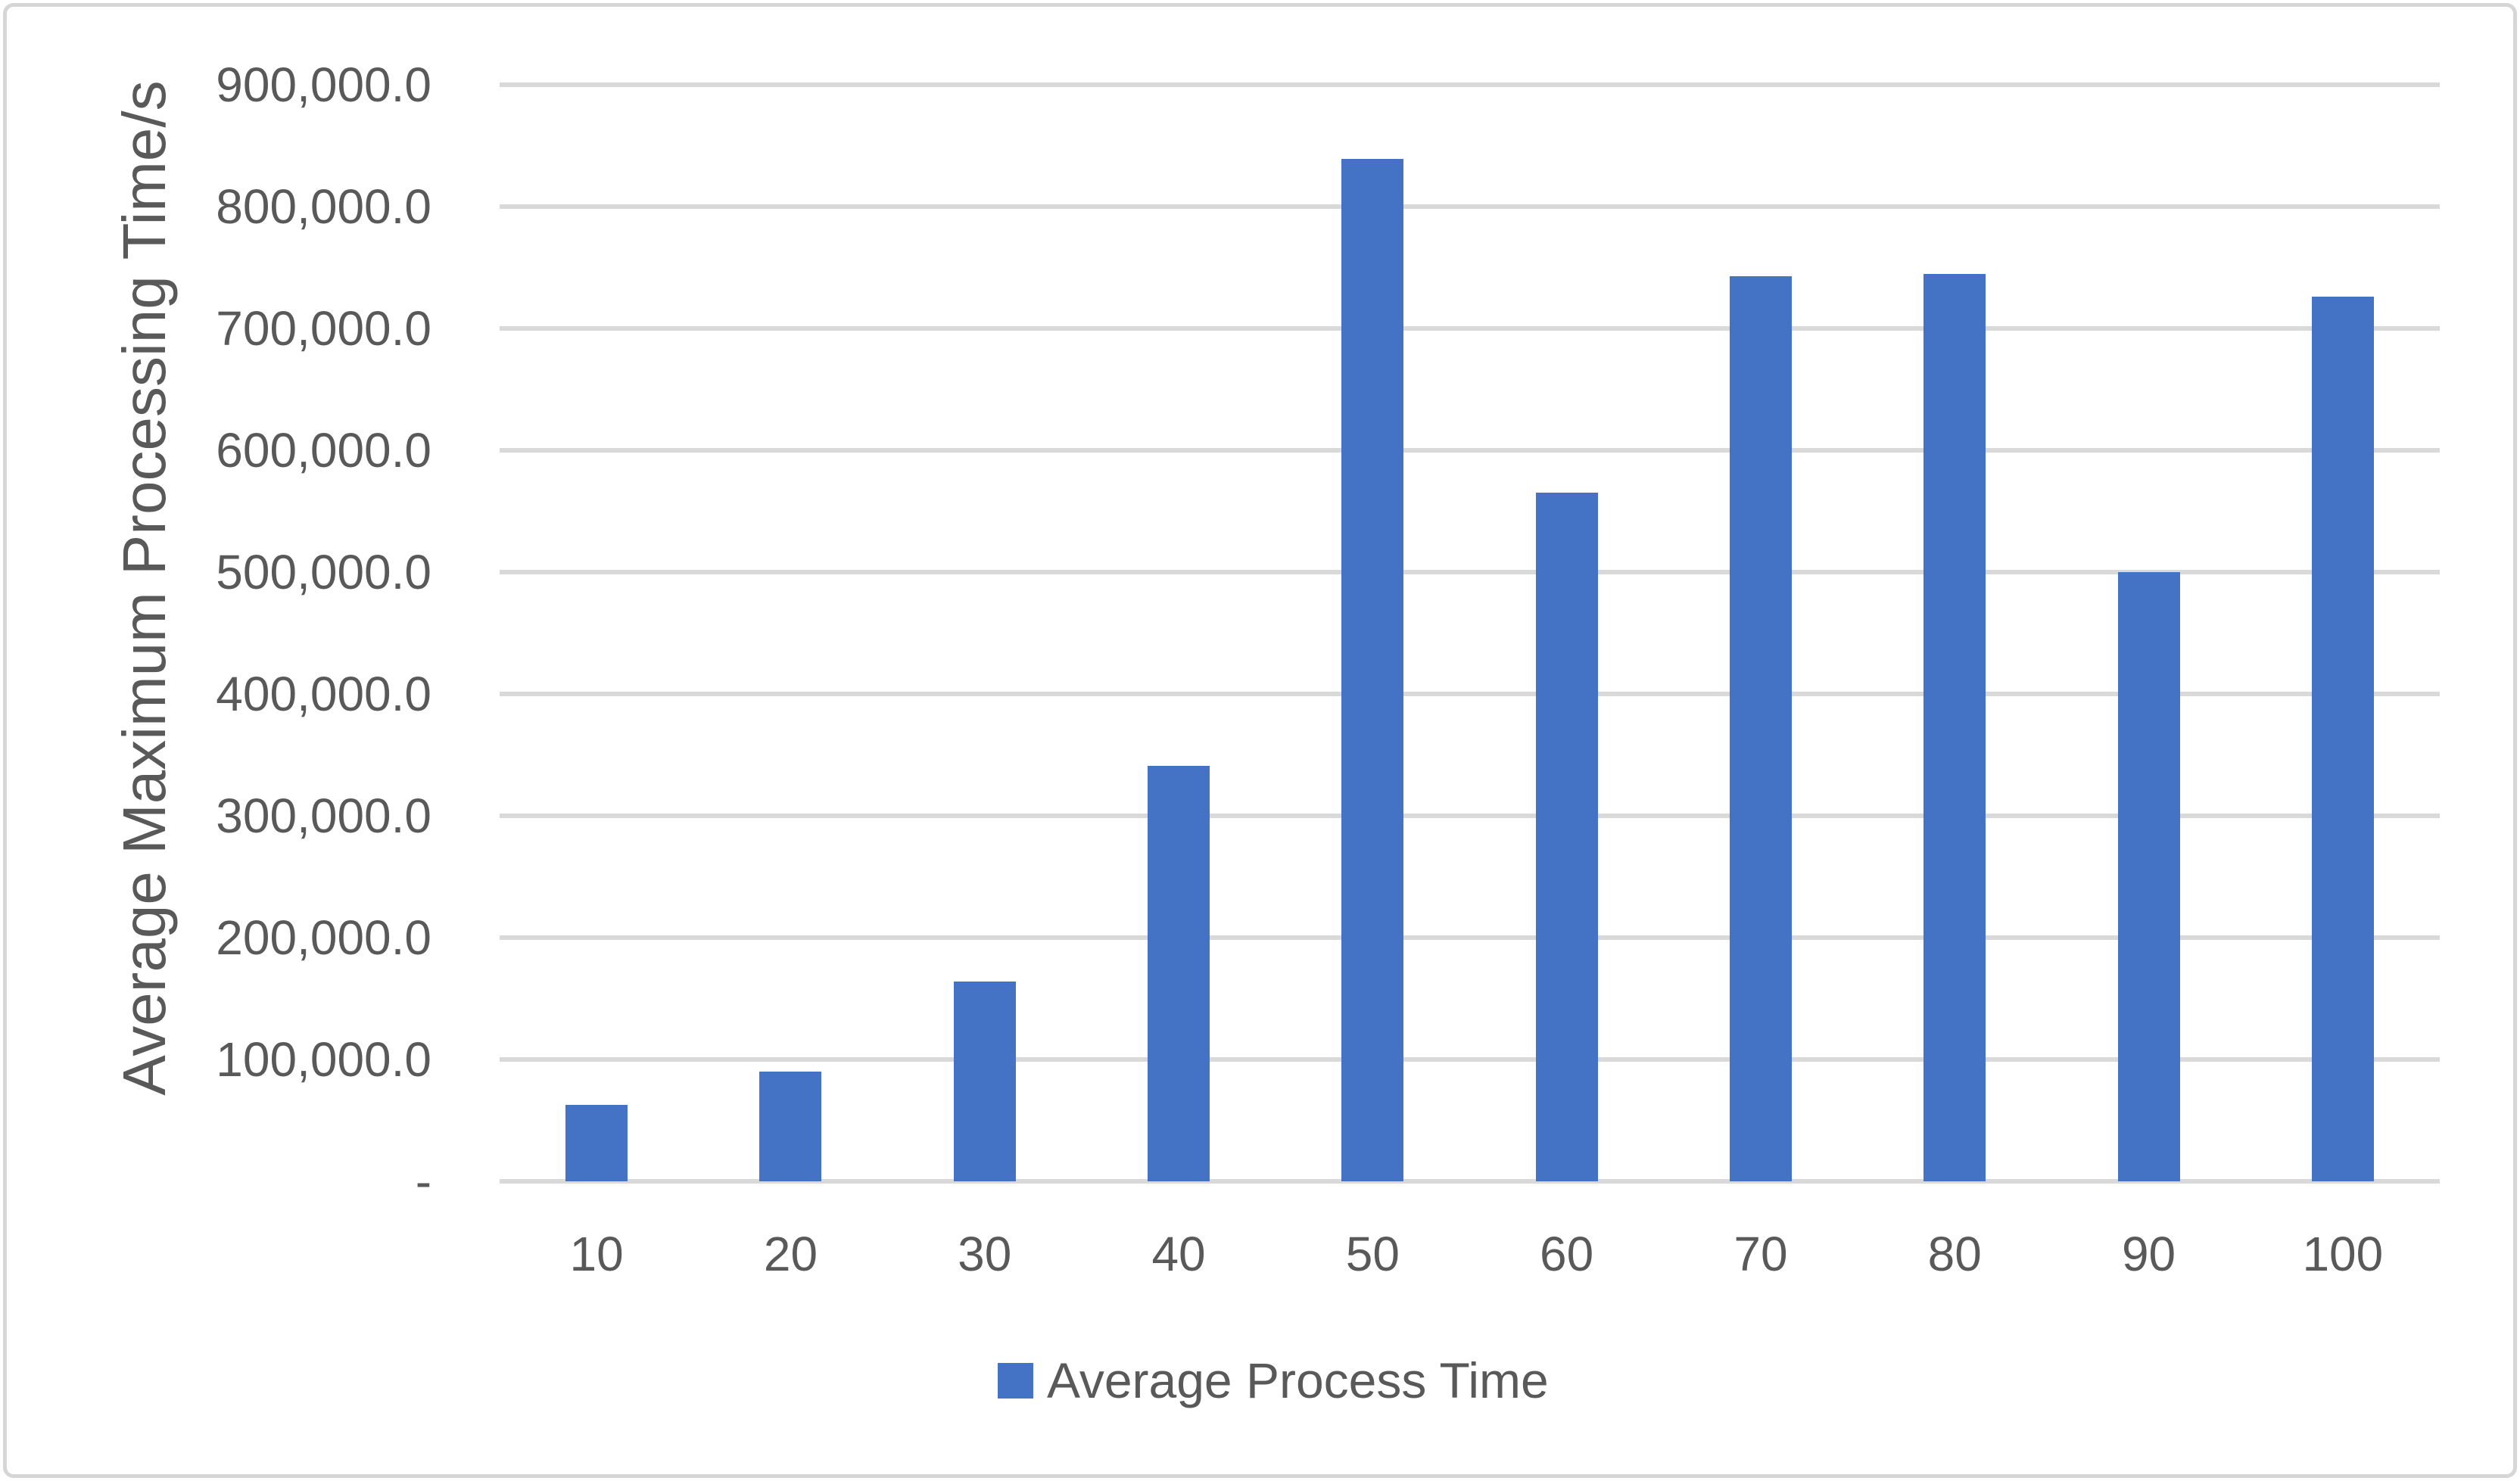 The image size is (2520, 1481). What do you see at coordinates (323, 816) in the screenshot?
I see `y-tick-label: 300,000.0` at bounding box center [323, 816].